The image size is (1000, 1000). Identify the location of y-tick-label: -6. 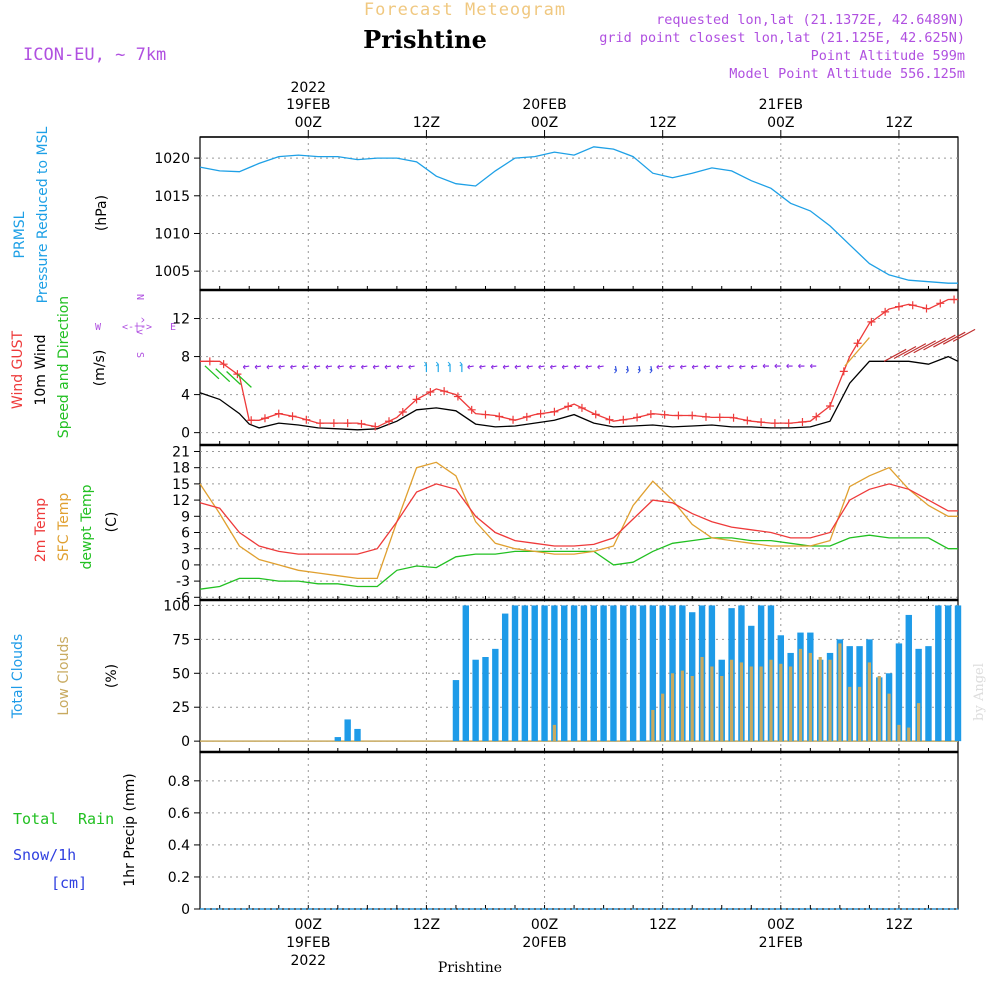
(183, 598).